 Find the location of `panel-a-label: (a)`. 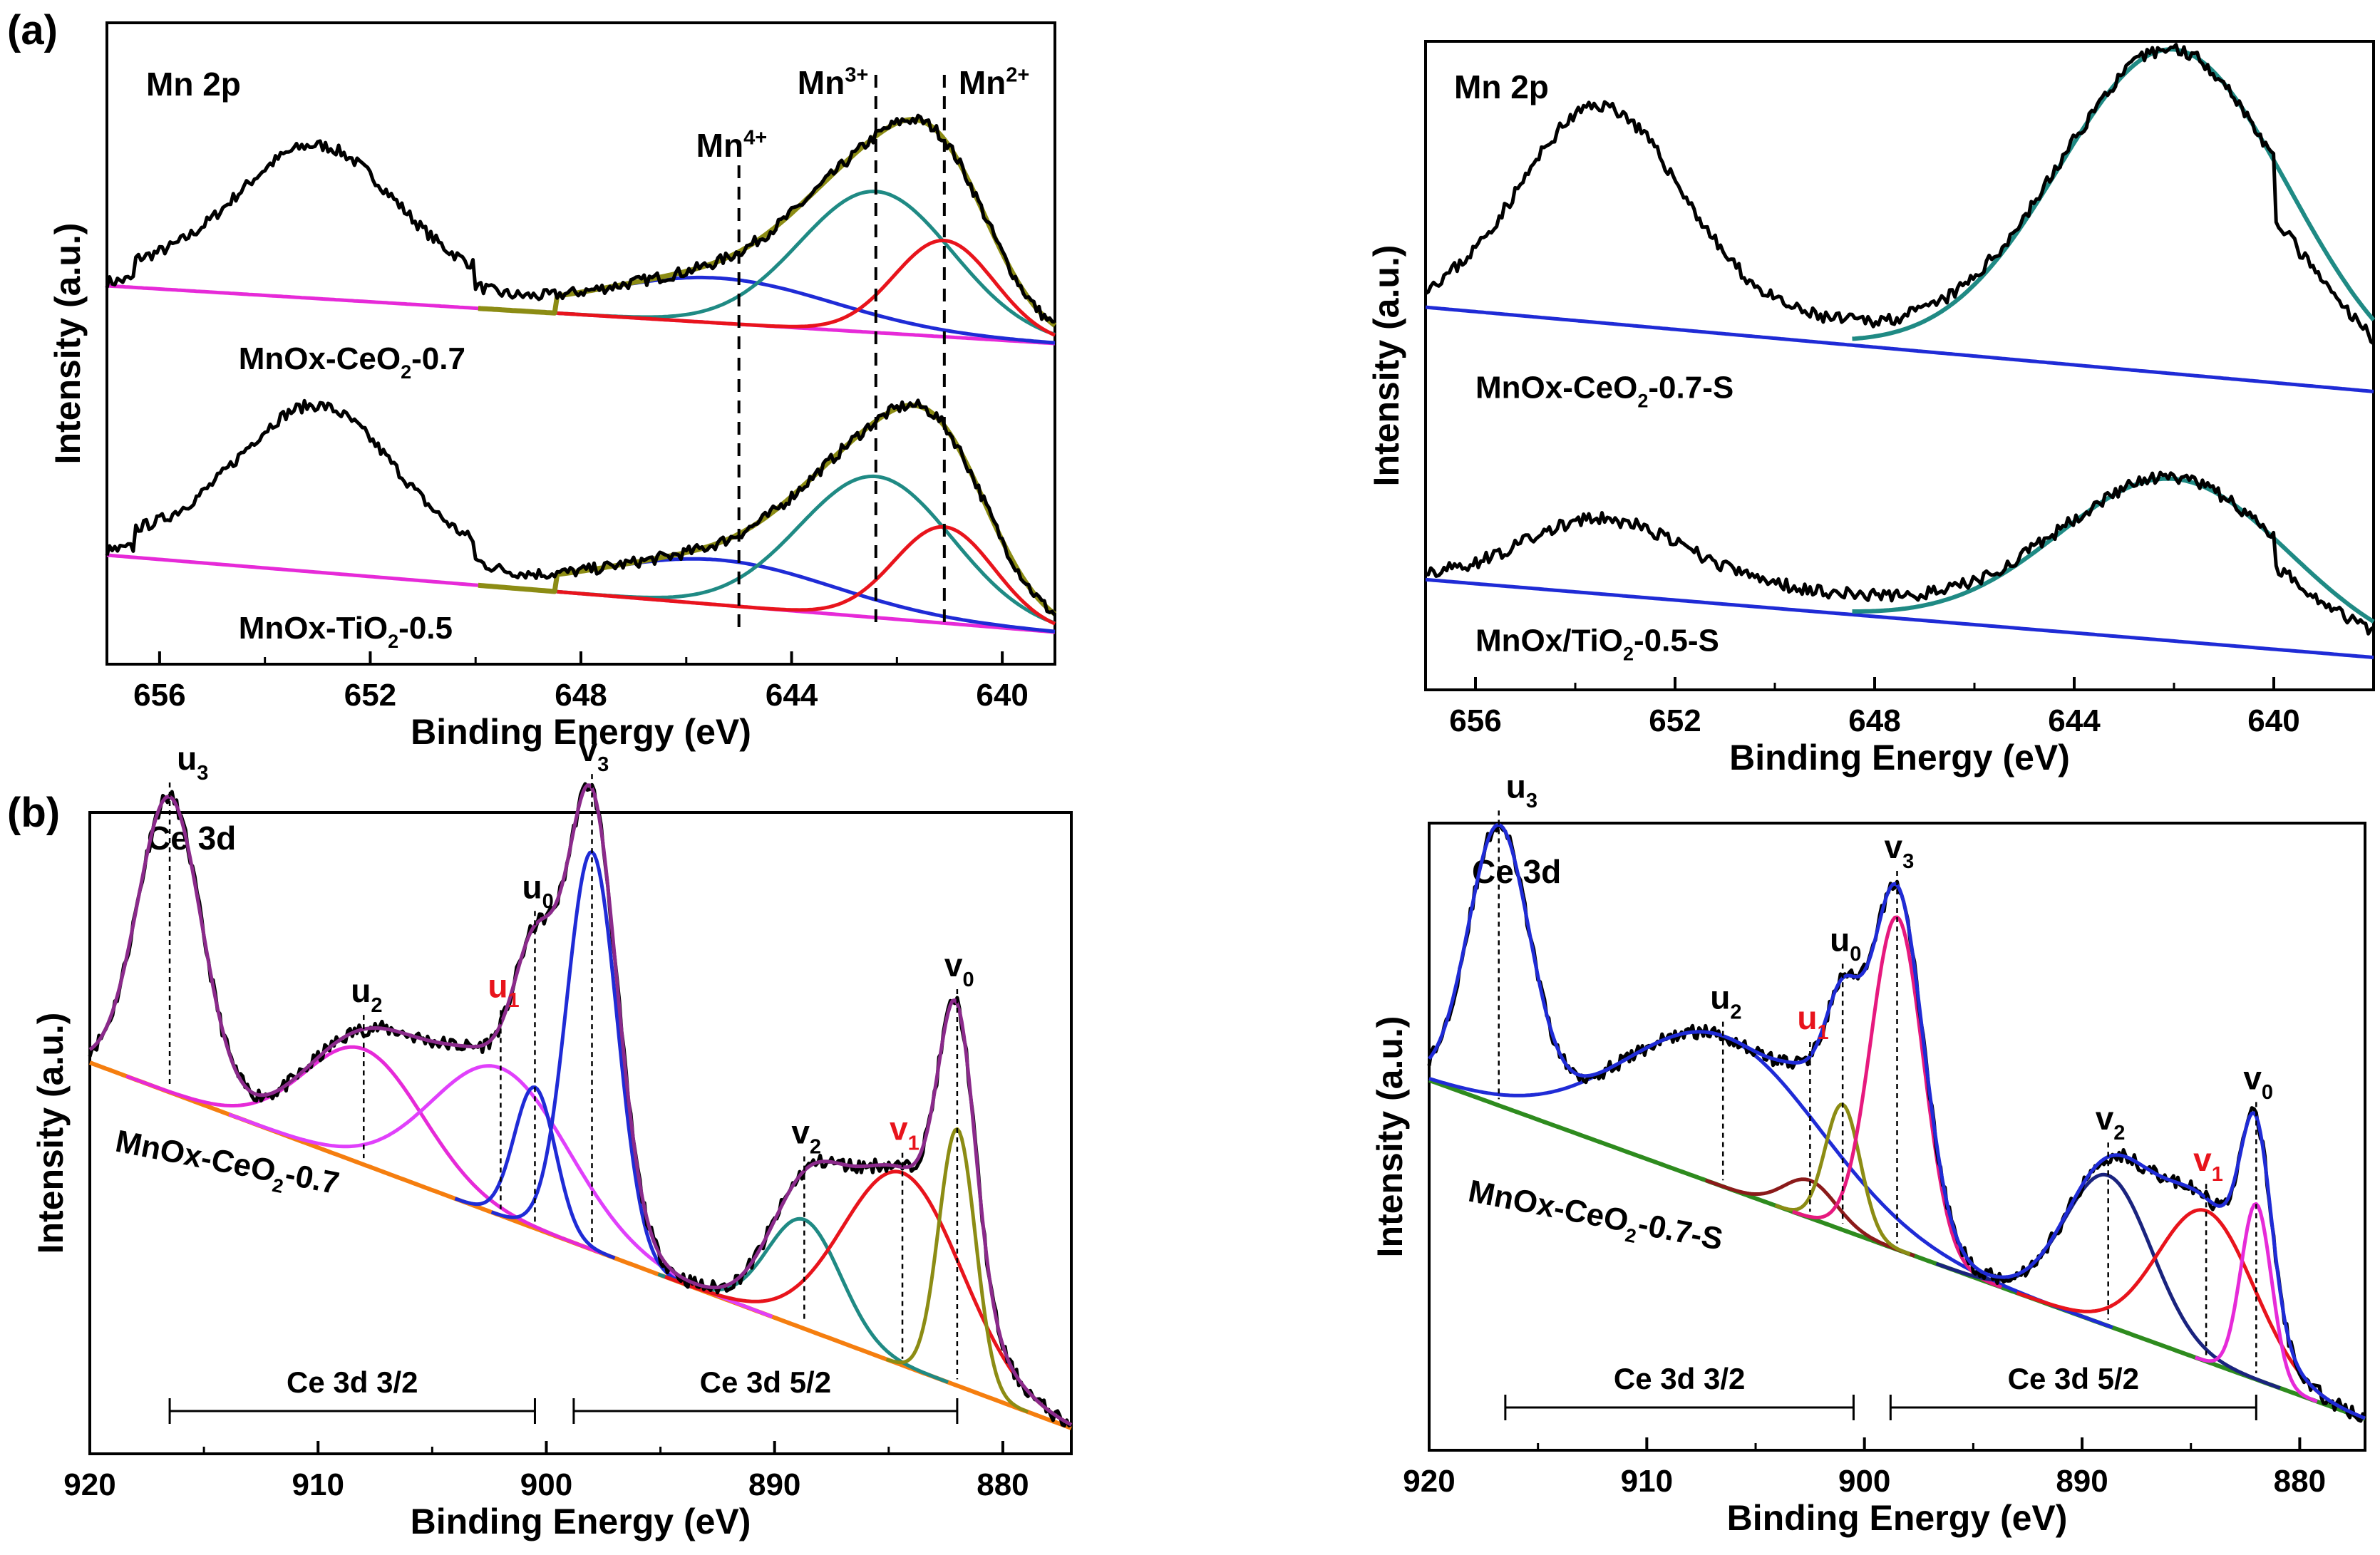

panel-a-label: (a) is located at coordinates (32, 30).